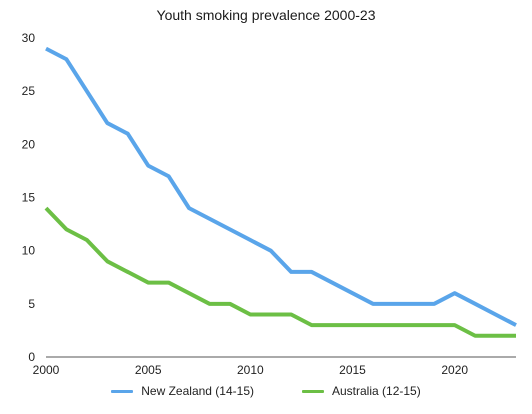  I want to click on legend-label: New Zealand (14-15), so click(197, 391).